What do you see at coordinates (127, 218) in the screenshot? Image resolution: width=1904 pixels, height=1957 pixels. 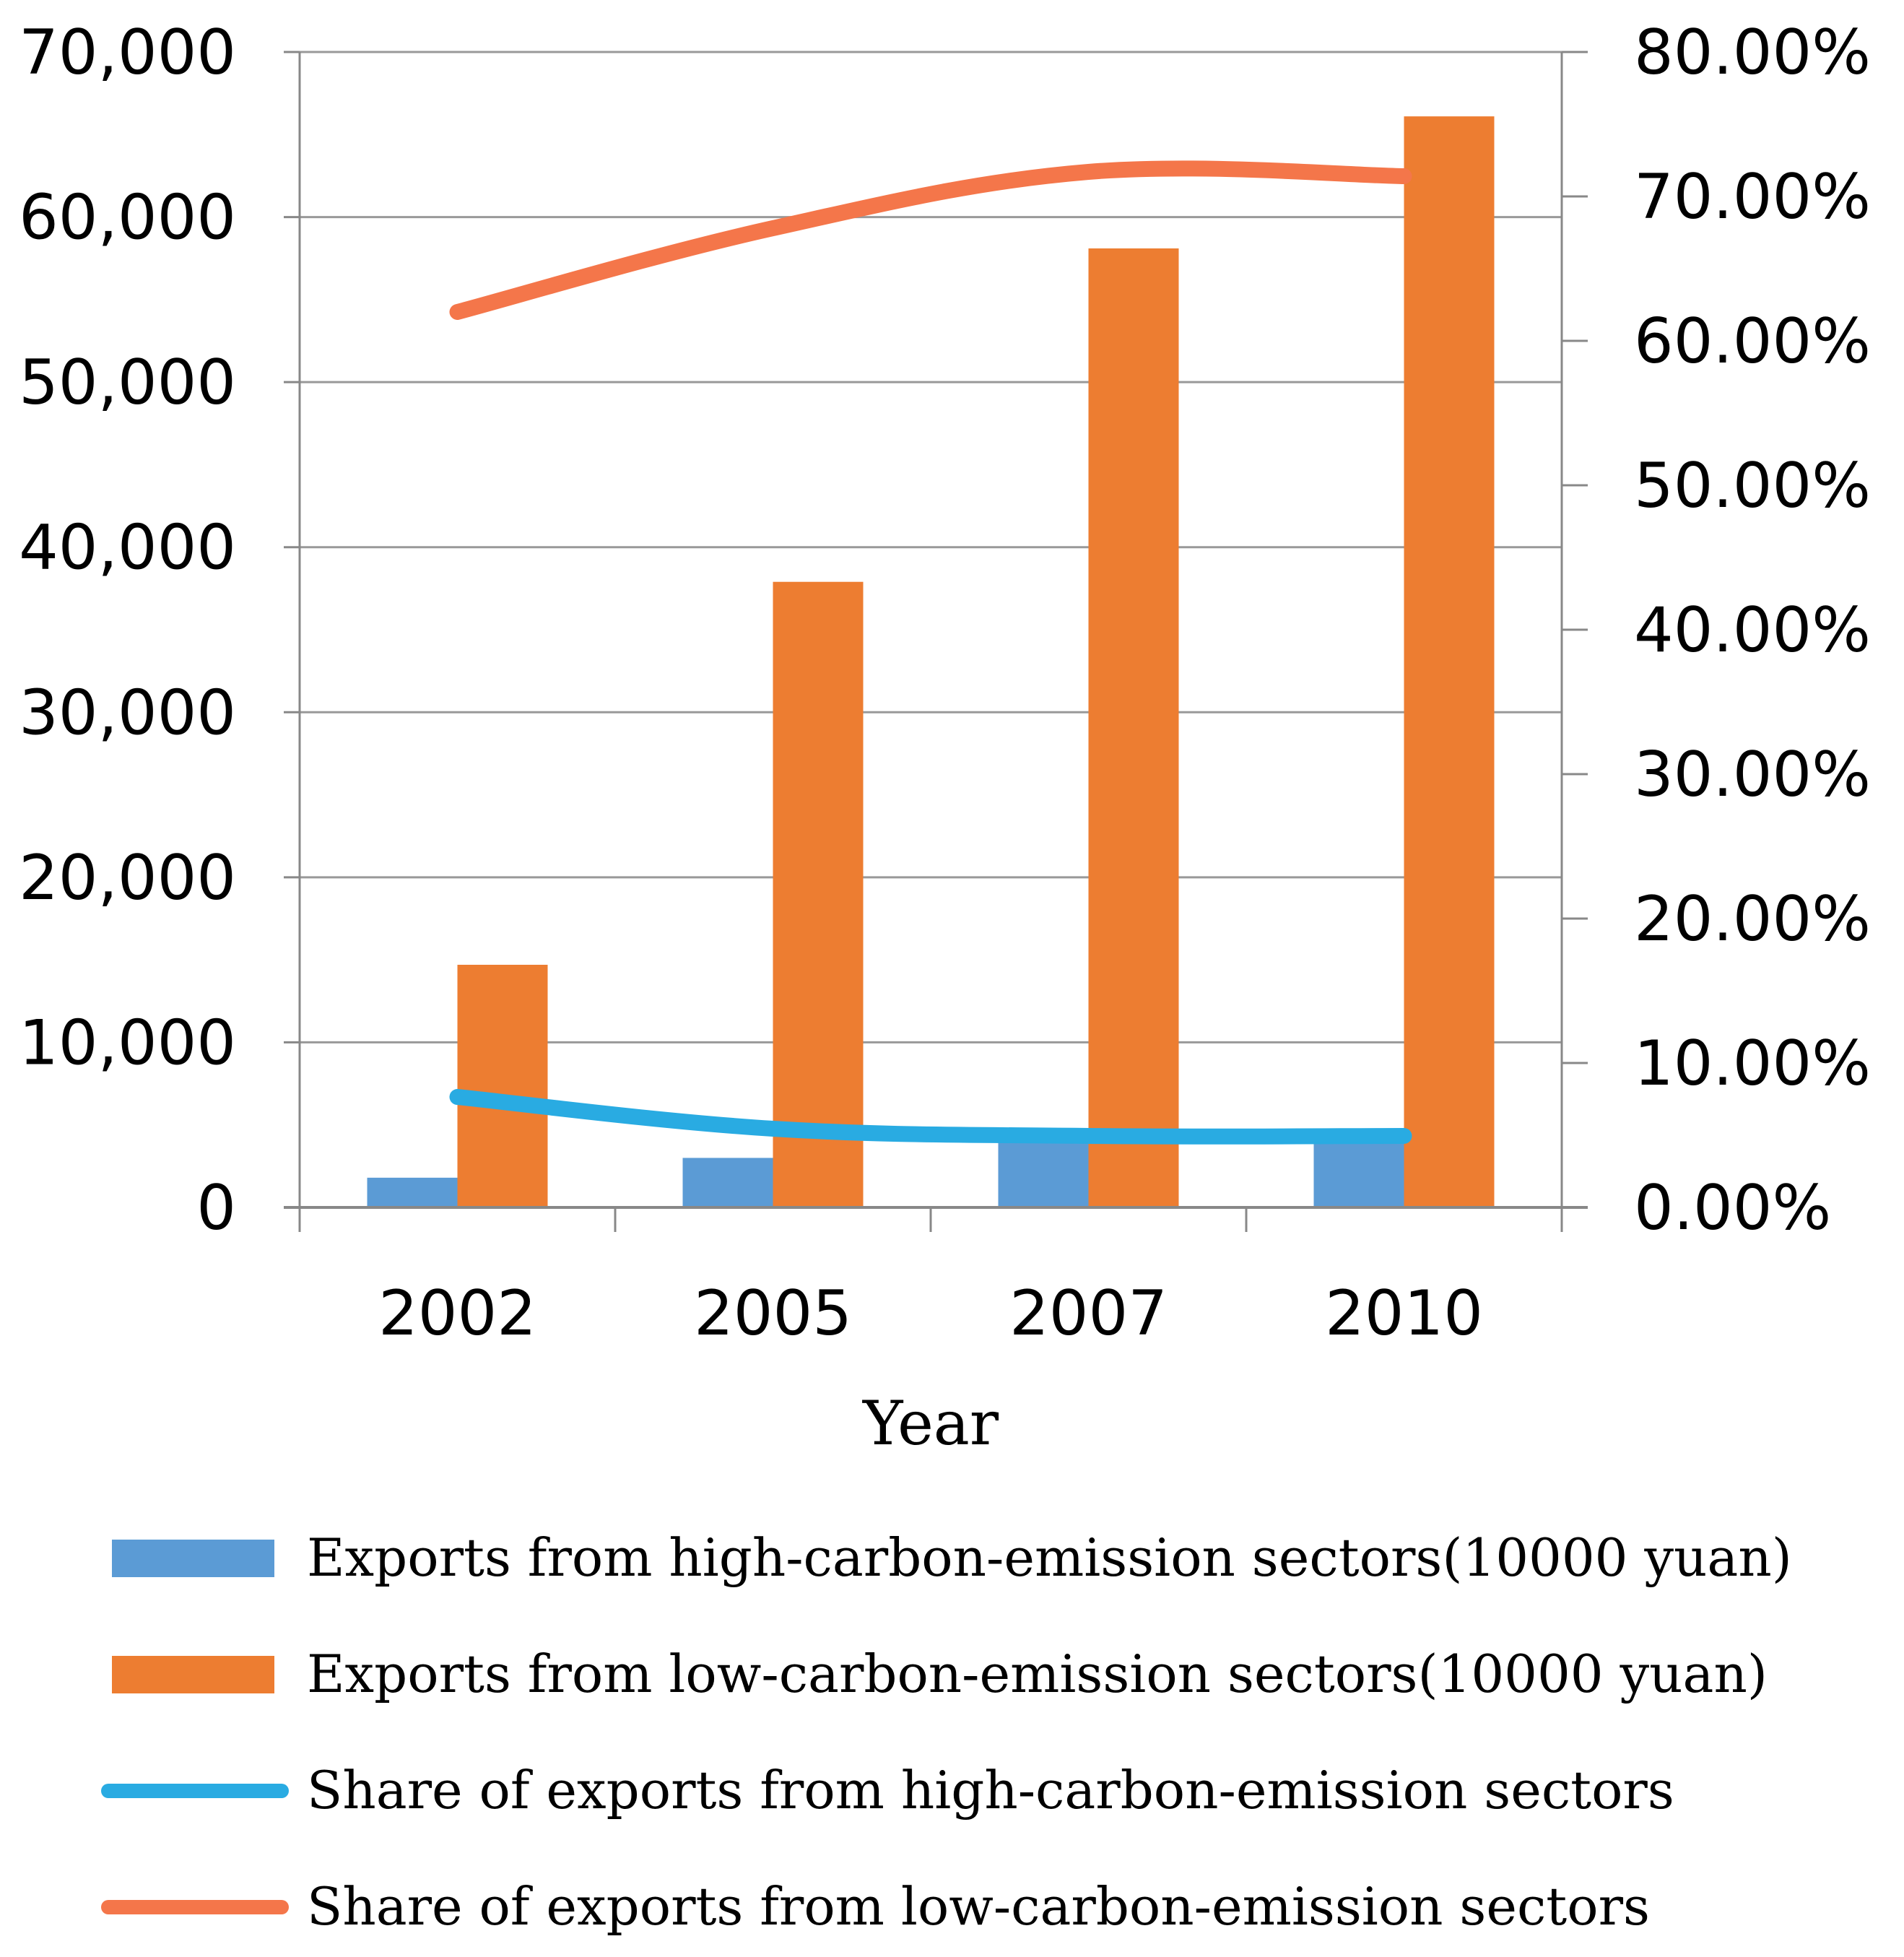 I see `left-tick-label: 60,000` at bounding box center [127, 218].